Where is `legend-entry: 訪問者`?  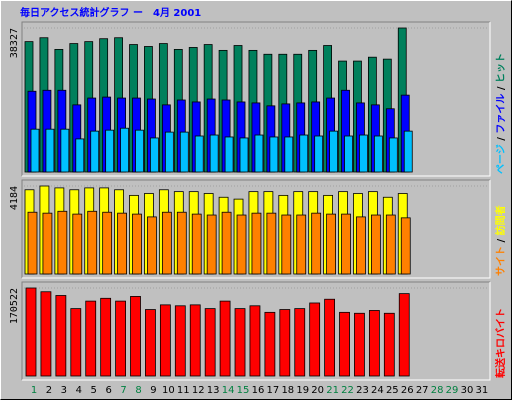
legend-entry: 訪問者 is located at coordinates (500, 220).